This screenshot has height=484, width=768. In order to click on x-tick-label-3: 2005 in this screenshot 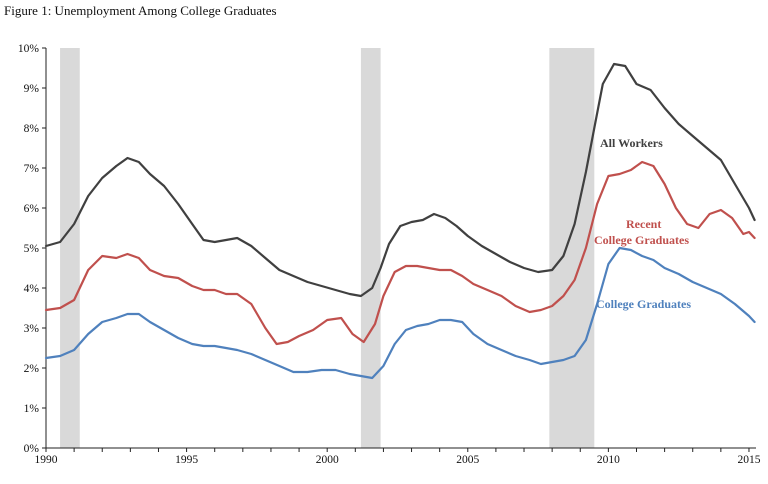, I will do `click(467, 460)`.